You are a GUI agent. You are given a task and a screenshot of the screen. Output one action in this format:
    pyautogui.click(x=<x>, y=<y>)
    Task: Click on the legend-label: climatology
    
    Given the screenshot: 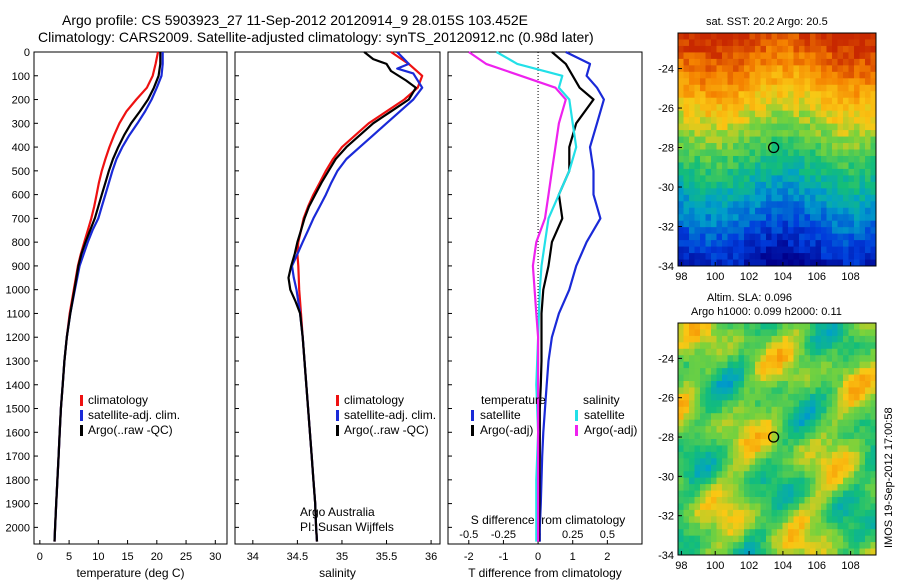 What is the action you would take?
    pyautogui.click(x=118, y=400)
    